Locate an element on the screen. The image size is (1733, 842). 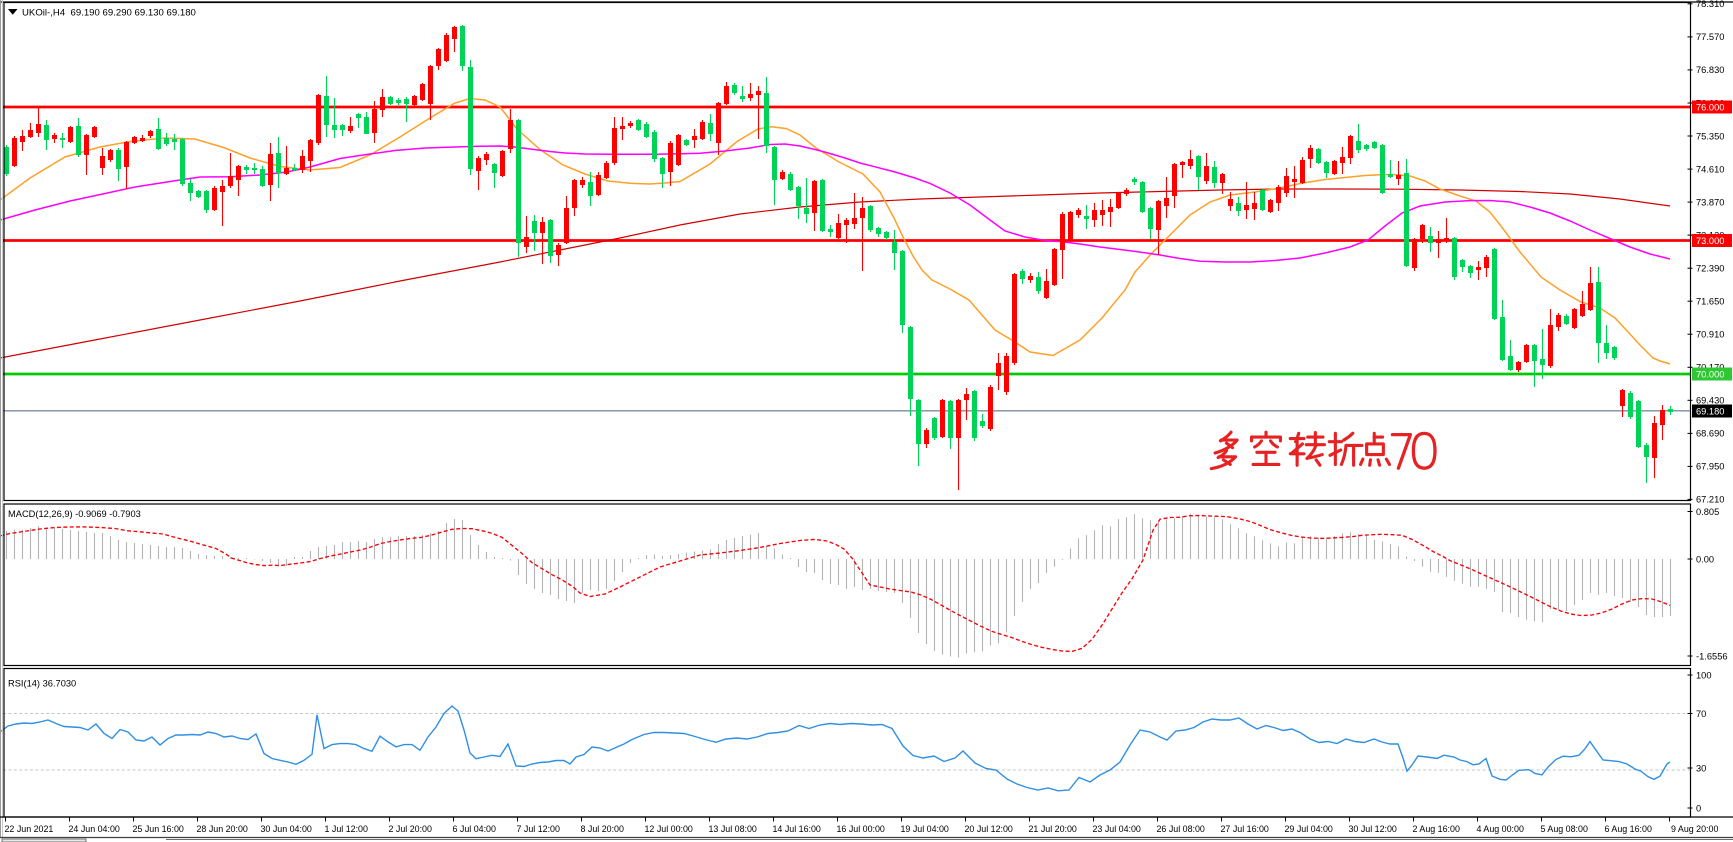
svg-text: 70.000 is located at coordinates (1710, 374).